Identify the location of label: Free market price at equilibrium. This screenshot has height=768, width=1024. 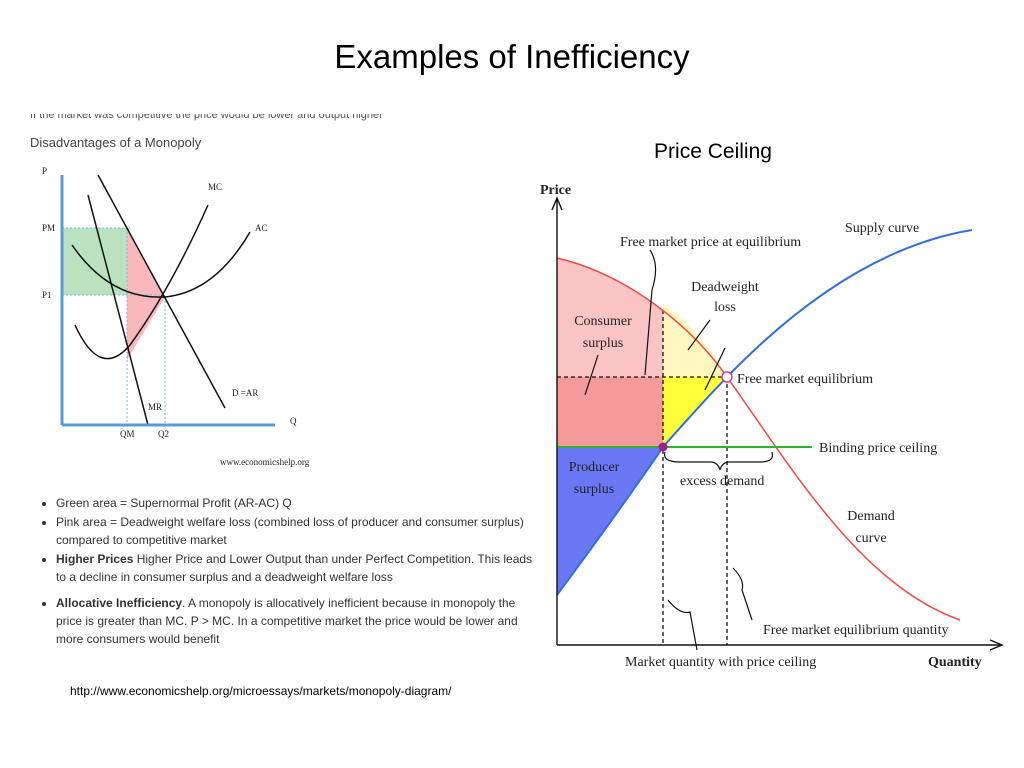
(710, 242).